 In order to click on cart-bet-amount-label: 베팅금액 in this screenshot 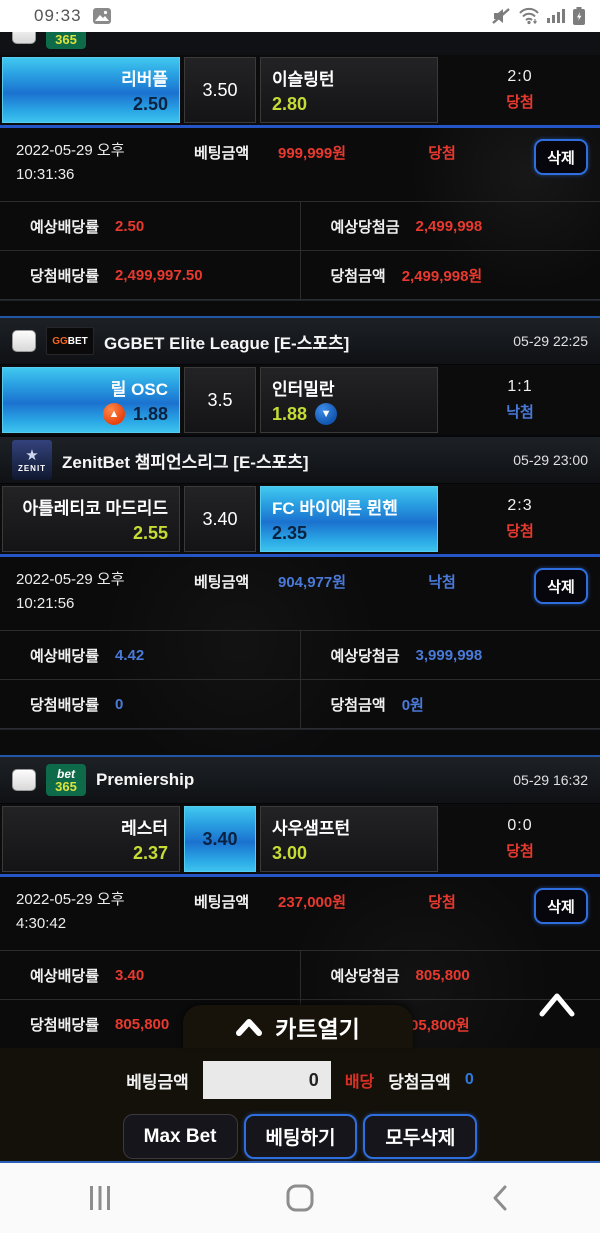, I will do `click(157, 1082)`.